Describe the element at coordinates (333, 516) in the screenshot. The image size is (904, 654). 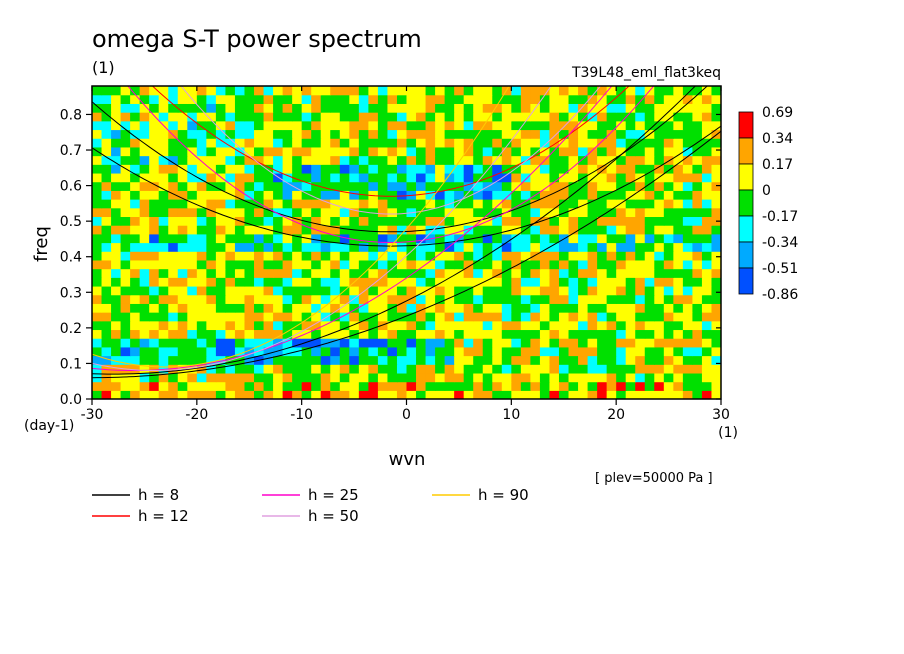
I see `legend-label: h = 50` at that location.